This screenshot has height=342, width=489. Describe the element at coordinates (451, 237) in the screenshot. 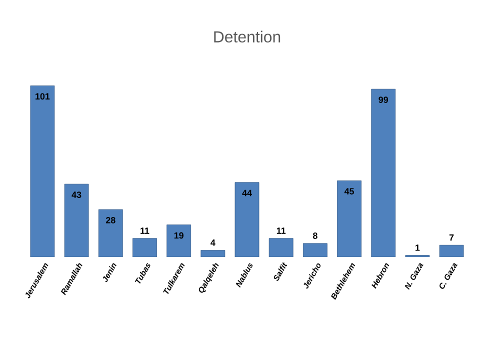

I see `data-label: 7` at that location.